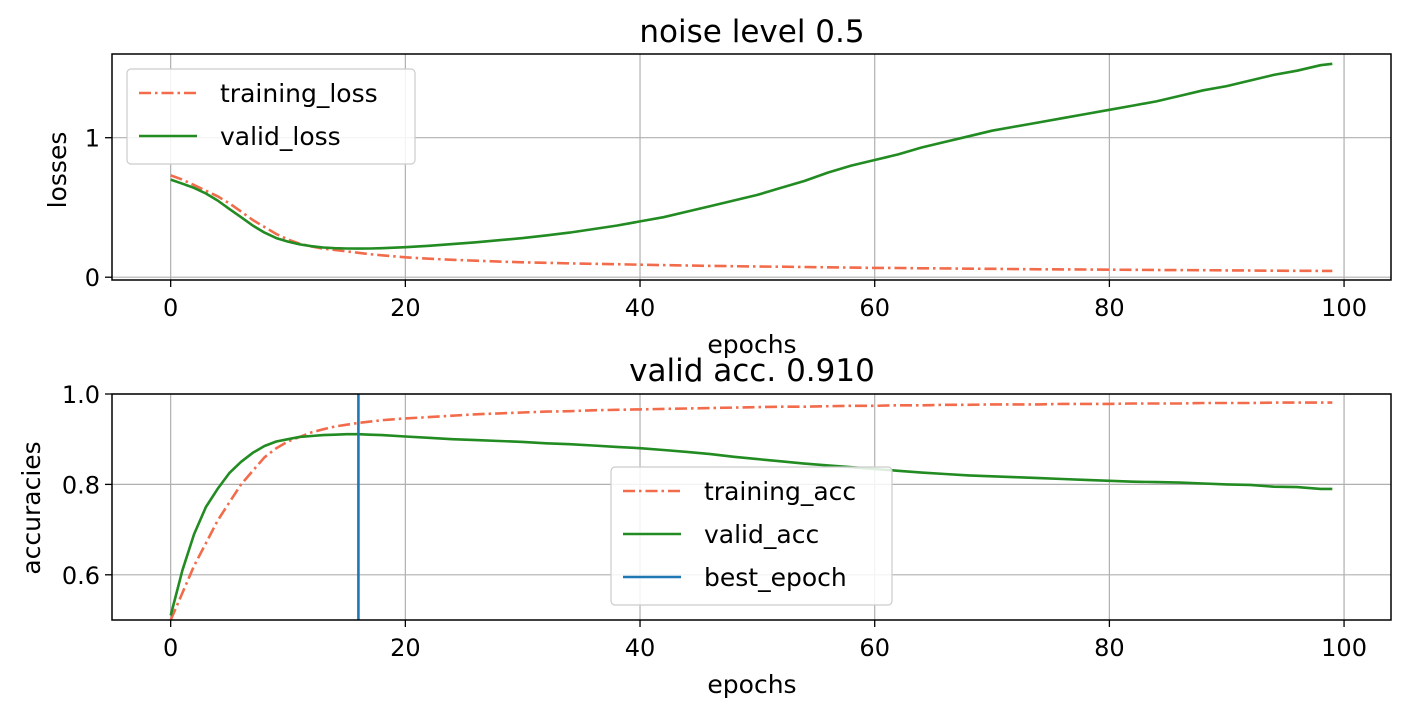 Image resolution: width=1405 pixels, height=714 pixels. Describe the element at coordinates (299, 93) in the screenshot. I see `training_loss-legend-label: training_loss` at that location.